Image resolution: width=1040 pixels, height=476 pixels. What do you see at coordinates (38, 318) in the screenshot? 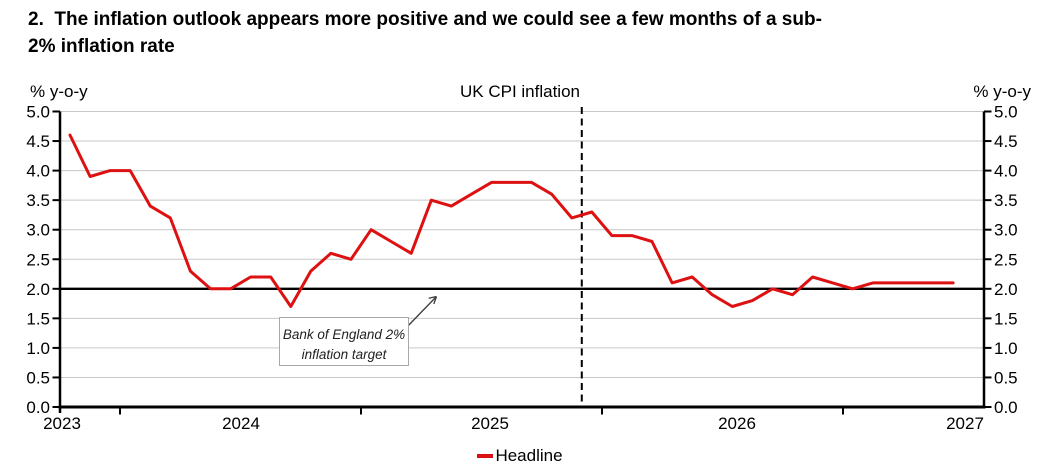
I see `y-axis-tick-label-left: 1.5` at bounding box center [38, 318].